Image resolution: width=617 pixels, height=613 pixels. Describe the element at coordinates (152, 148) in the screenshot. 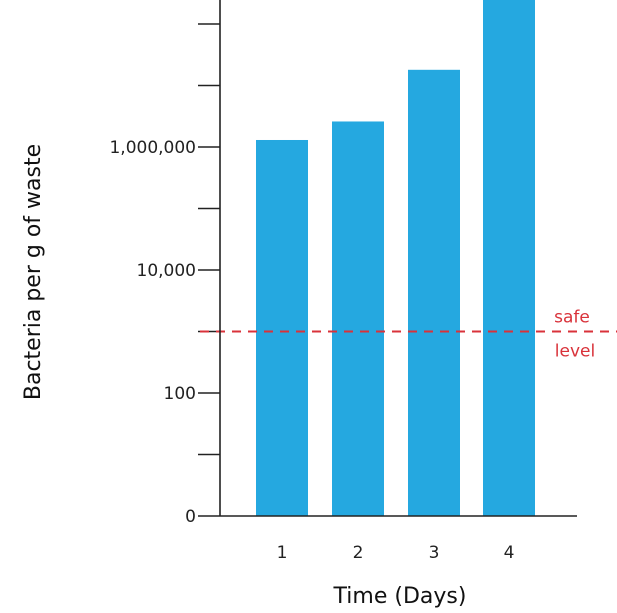

I see `y-tick-label: 1,000,000` at that location.